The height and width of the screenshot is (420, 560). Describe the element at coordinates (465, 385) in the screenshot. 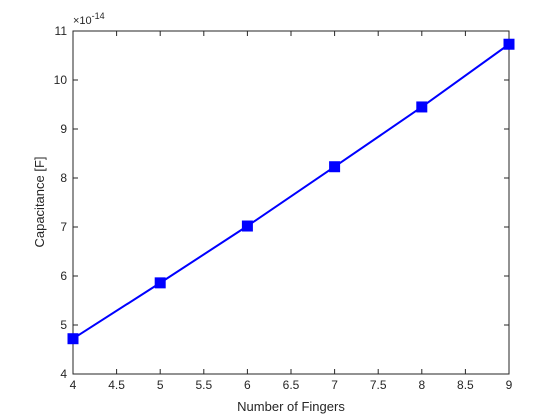

I see `x-tick-label: 8.5` at that location.